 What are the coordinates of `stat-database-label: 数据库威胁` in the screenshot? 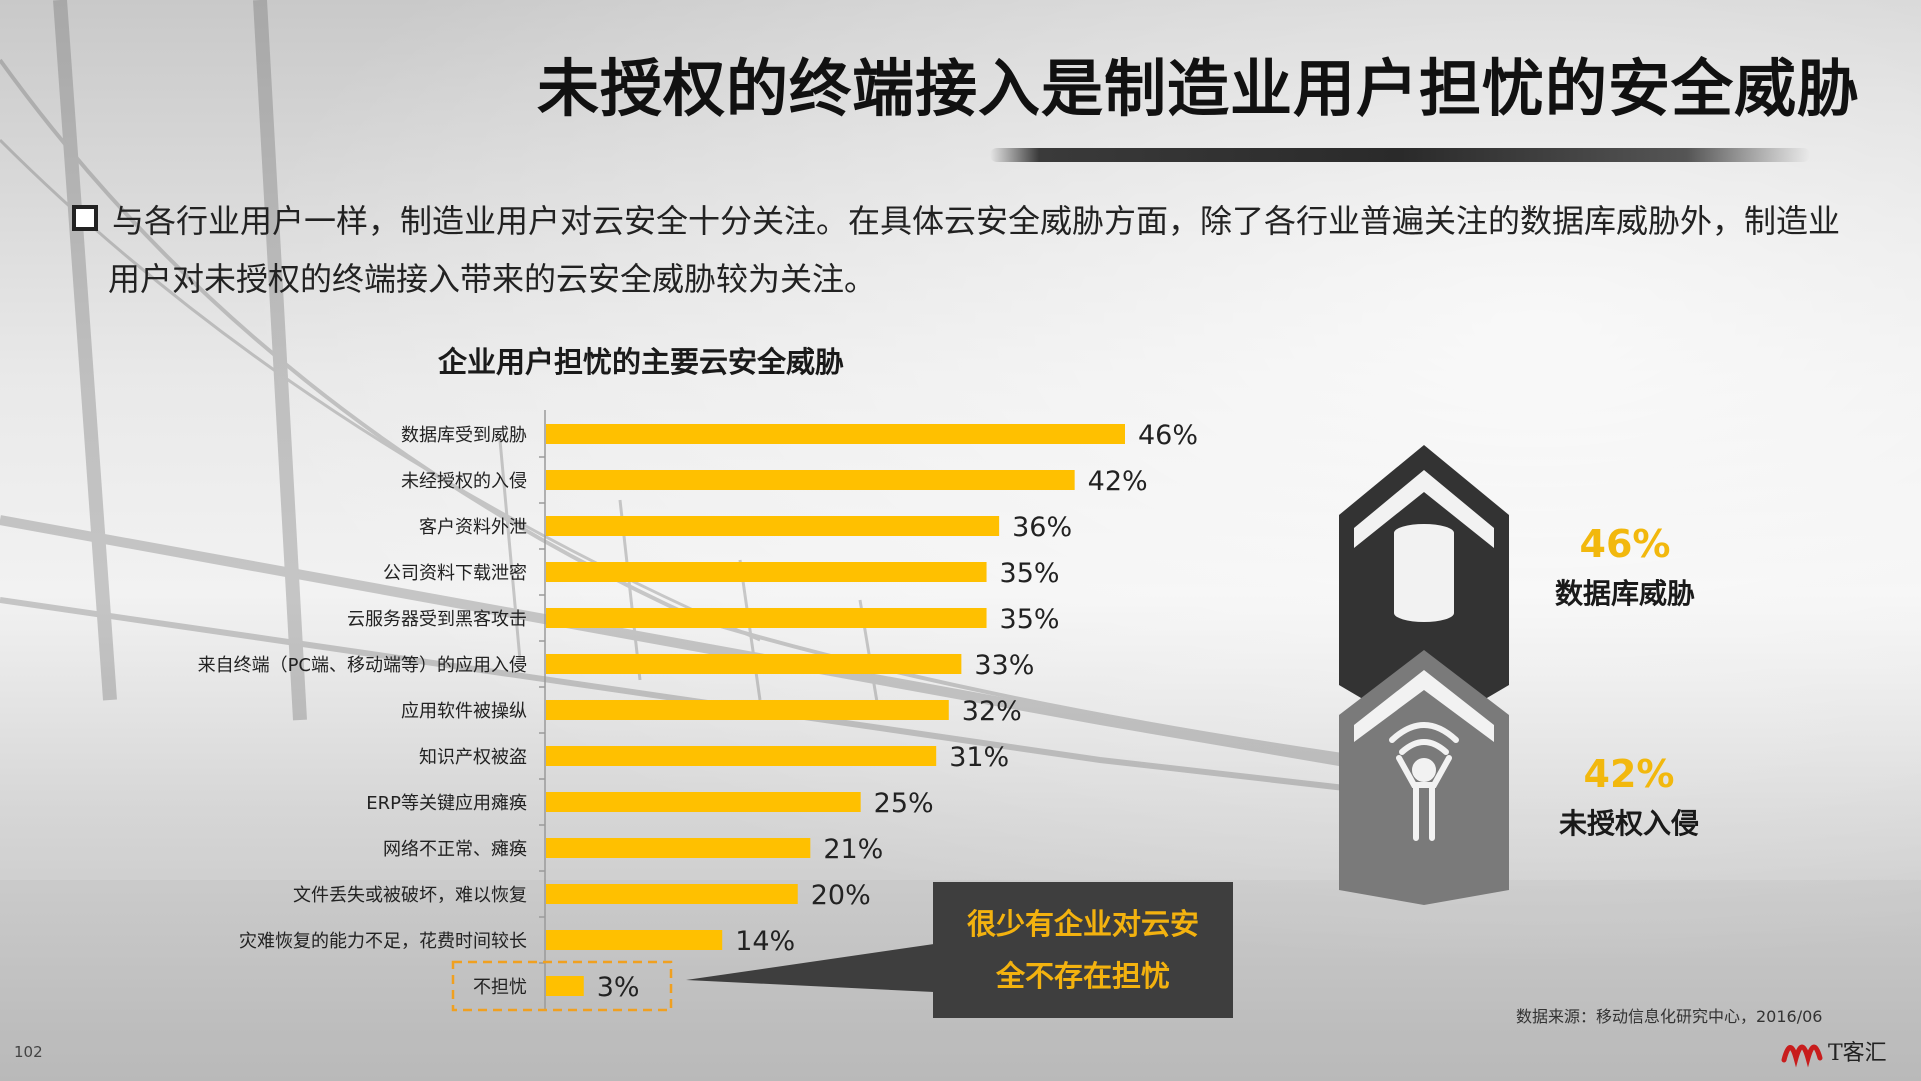 It's located at (1624, 593).